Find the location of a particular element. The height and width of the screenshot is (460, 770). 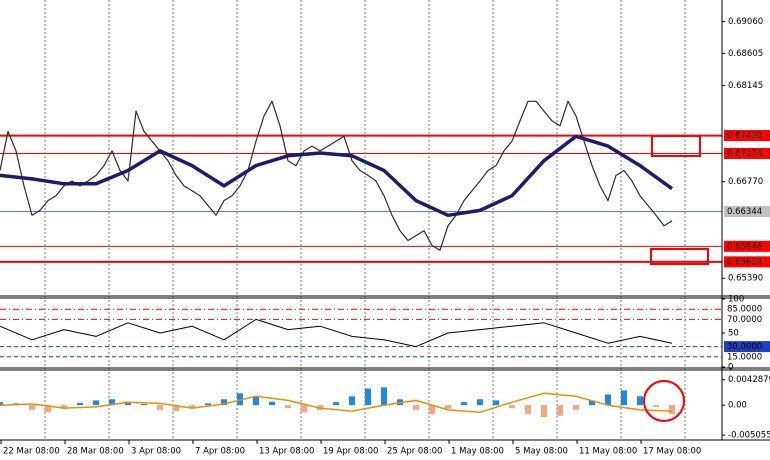

y-tick-label: 0.65390 is located at coordinates (745, 279).